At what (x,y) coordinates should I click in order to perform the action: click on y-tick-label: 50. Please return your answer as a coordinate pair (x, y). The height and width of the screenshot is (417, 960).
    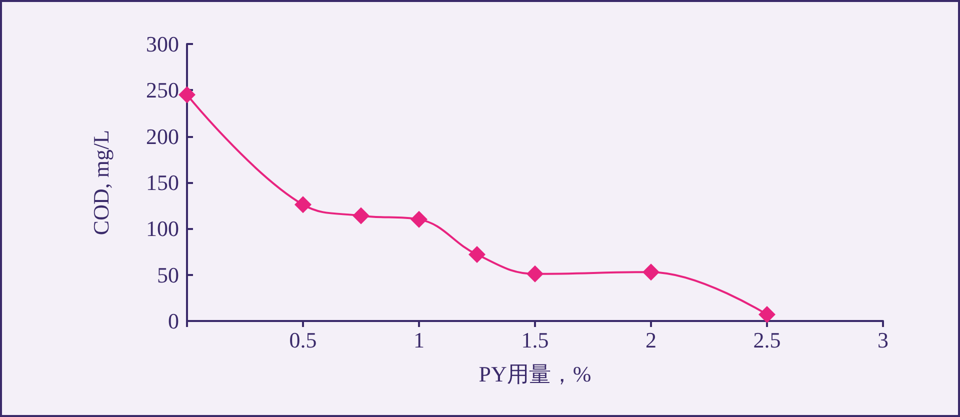
    Looking at the image, I should click on (168, 275).